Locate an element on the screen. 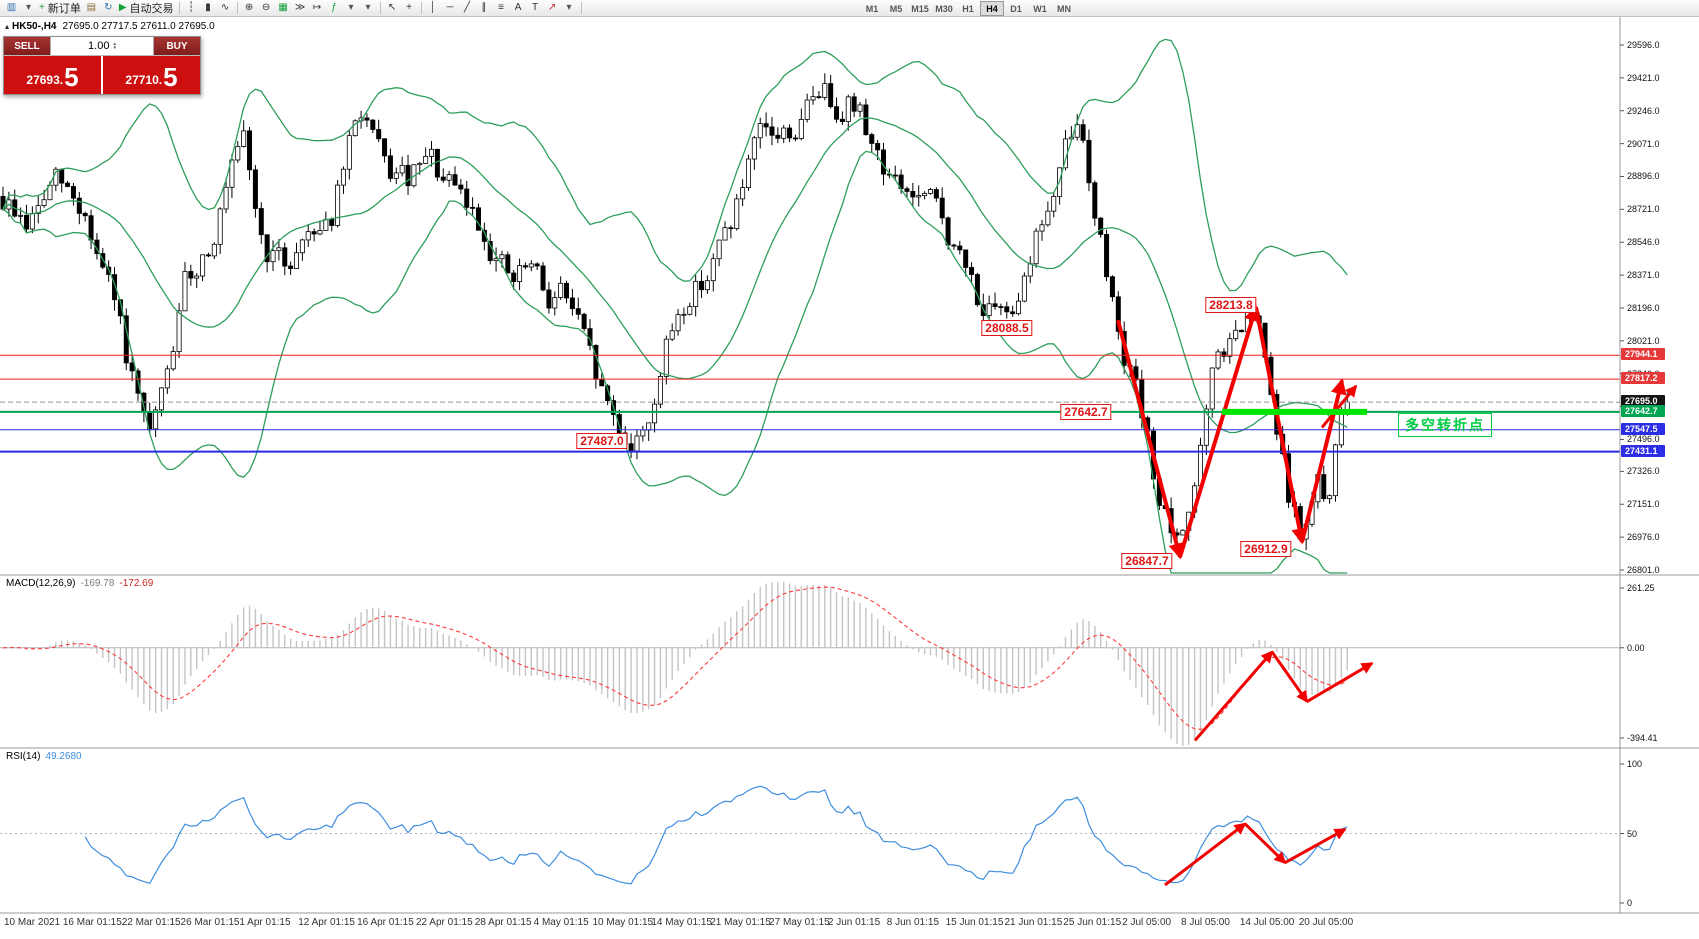  chart-dropdown-button: ▾ is located at coordinates (28, 8).